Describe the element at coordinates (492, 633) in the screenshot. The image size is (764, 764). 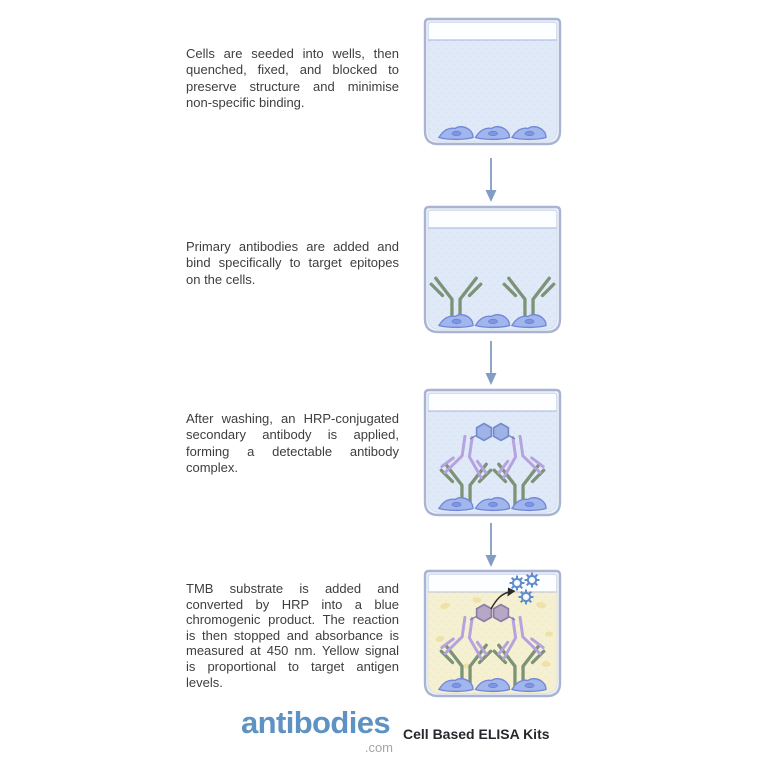
I see `well-tmb-reaction-illustration` at that location.